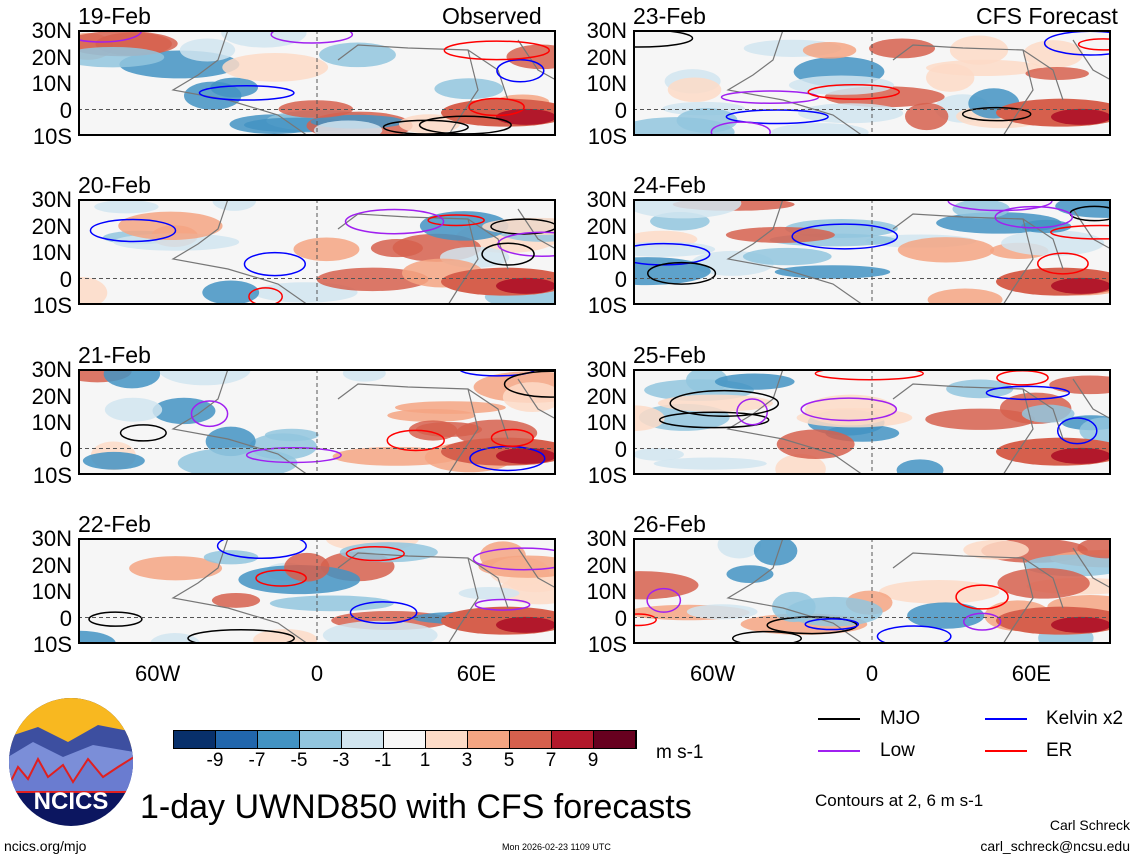 The image size is (1135, 860). Describe the element at coordinates (899, 800) in the screenshot. I see `contours-note: Contours at 2, 6 m s-1` at that location.